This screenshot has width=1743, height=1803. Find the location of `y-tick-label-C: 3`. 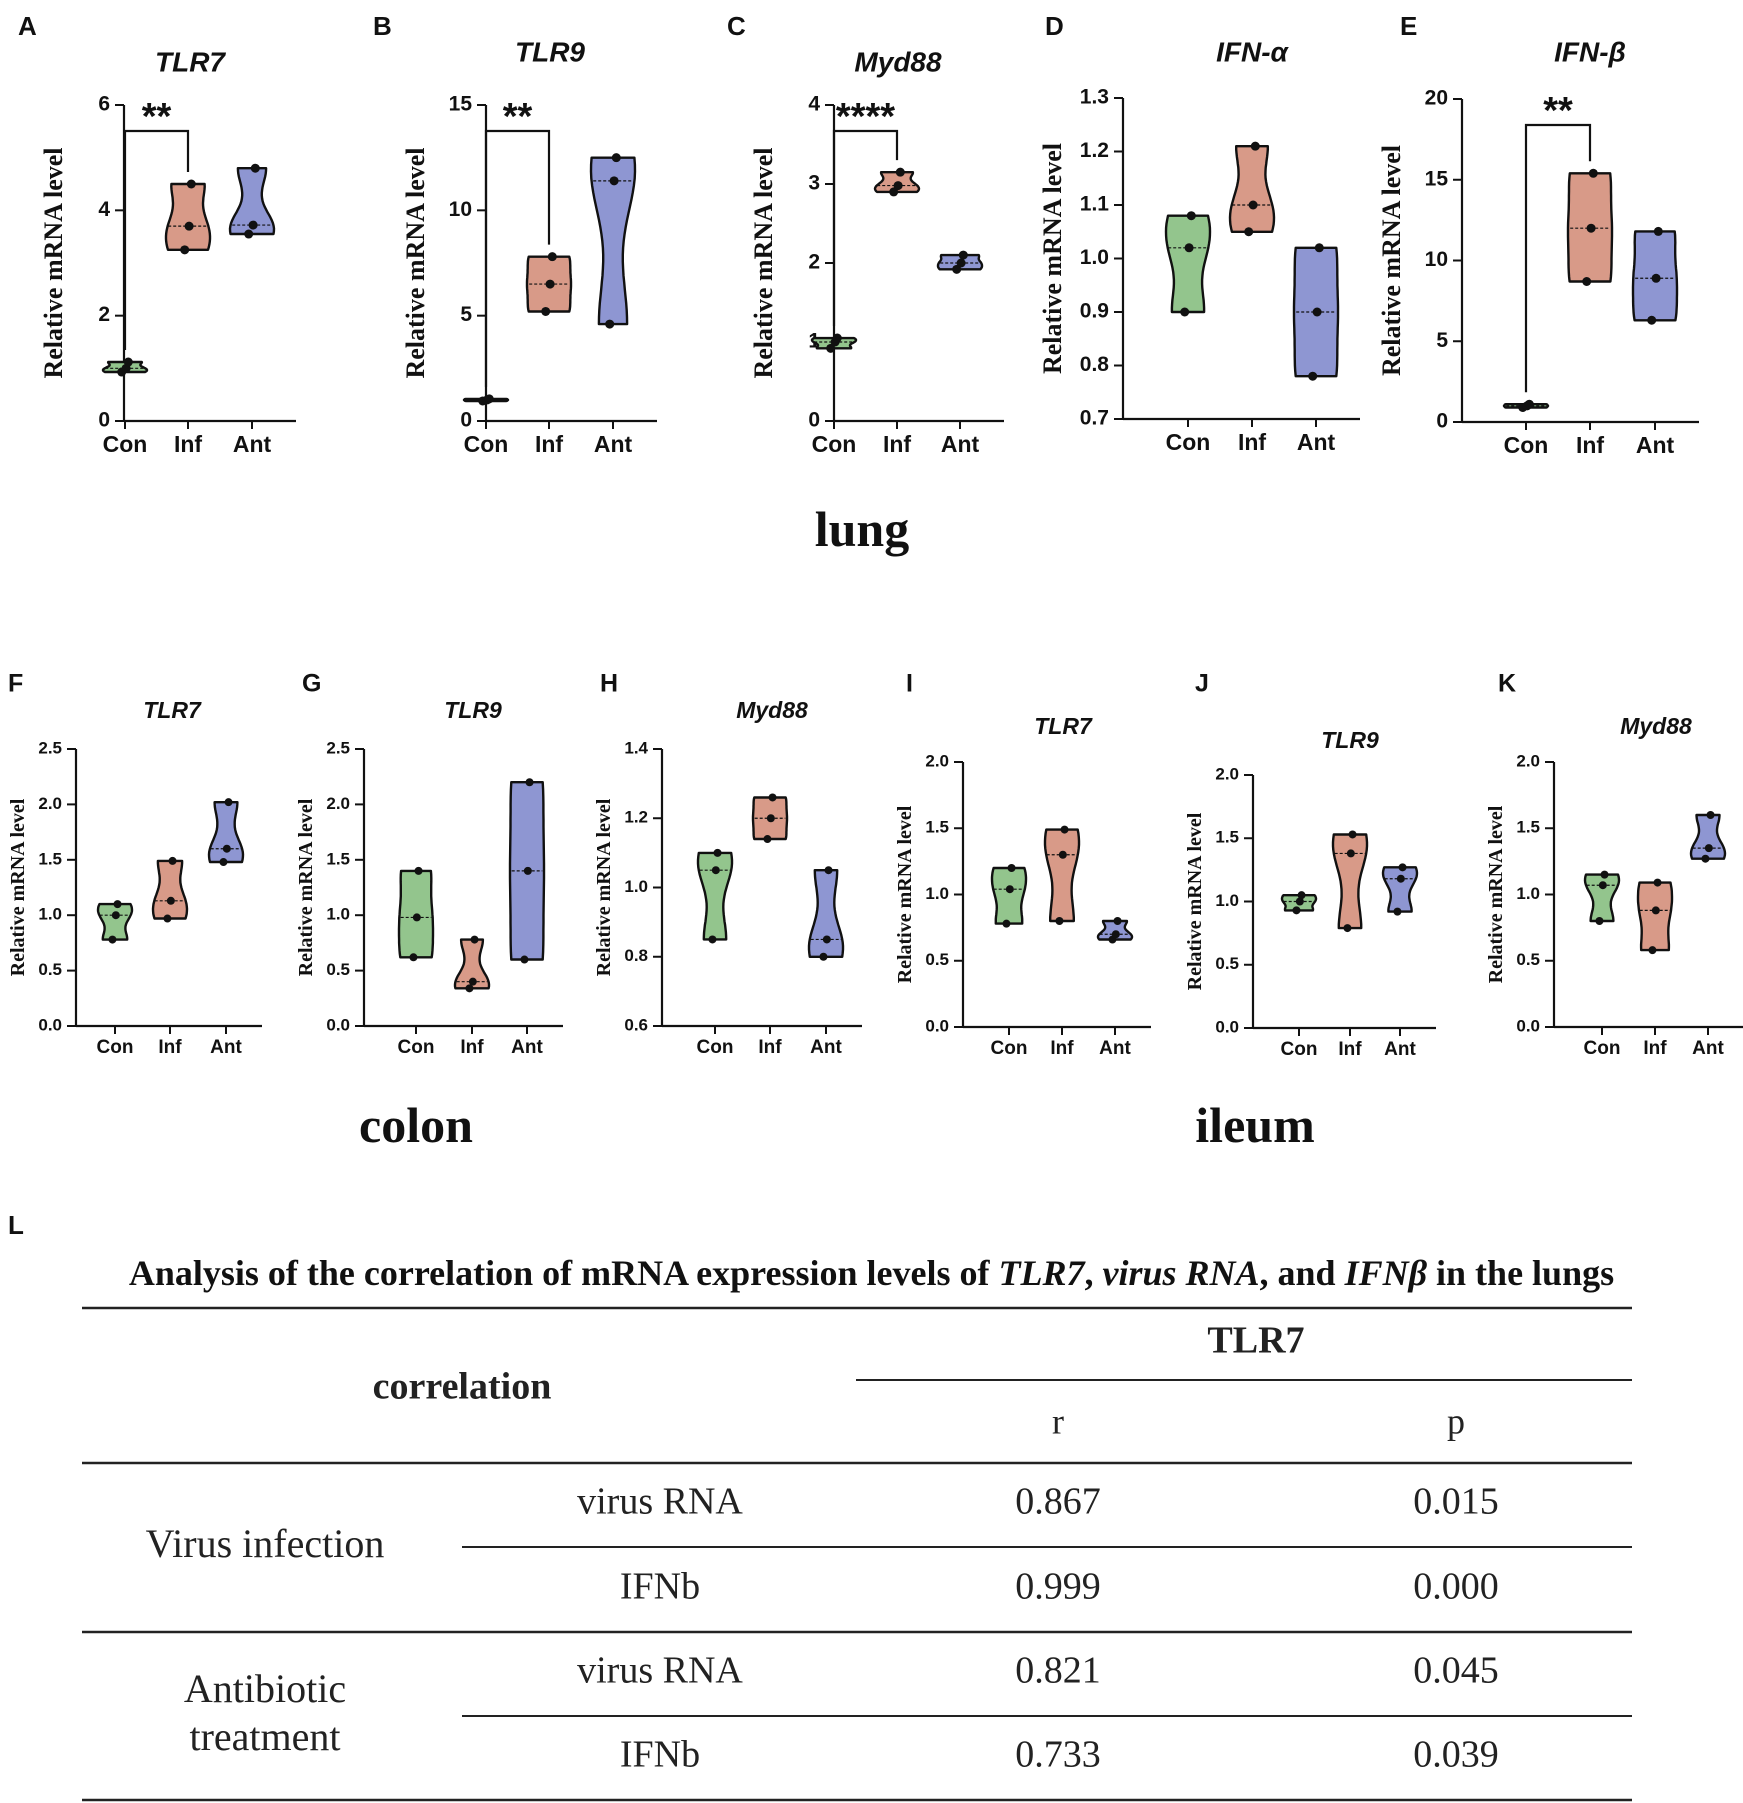

y-tick-label-C: 3 is located at coordinates (814, 183).